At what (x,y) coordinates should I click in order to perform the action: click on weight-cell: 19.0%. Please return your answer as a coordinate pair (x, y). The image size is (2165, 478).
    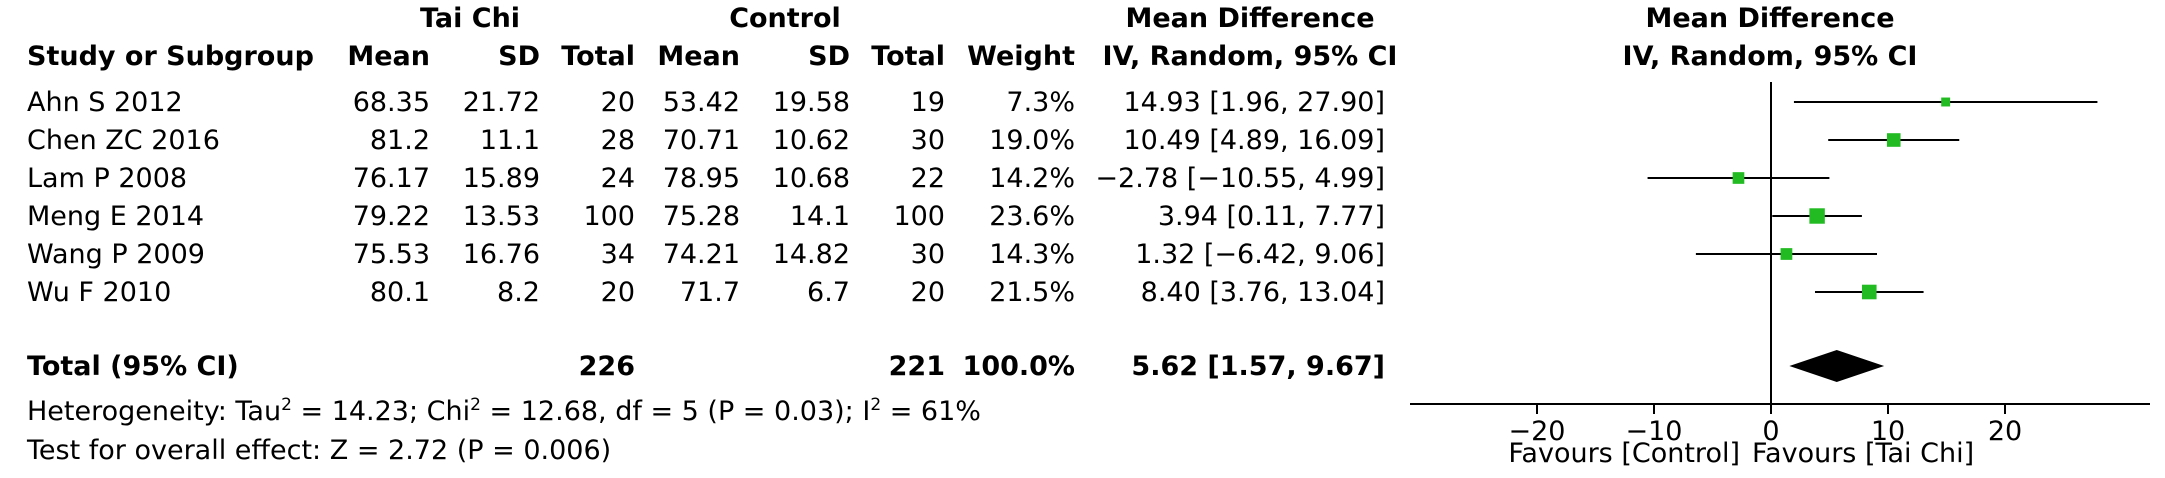
    Looking at the image, I should click on (1032, 140).